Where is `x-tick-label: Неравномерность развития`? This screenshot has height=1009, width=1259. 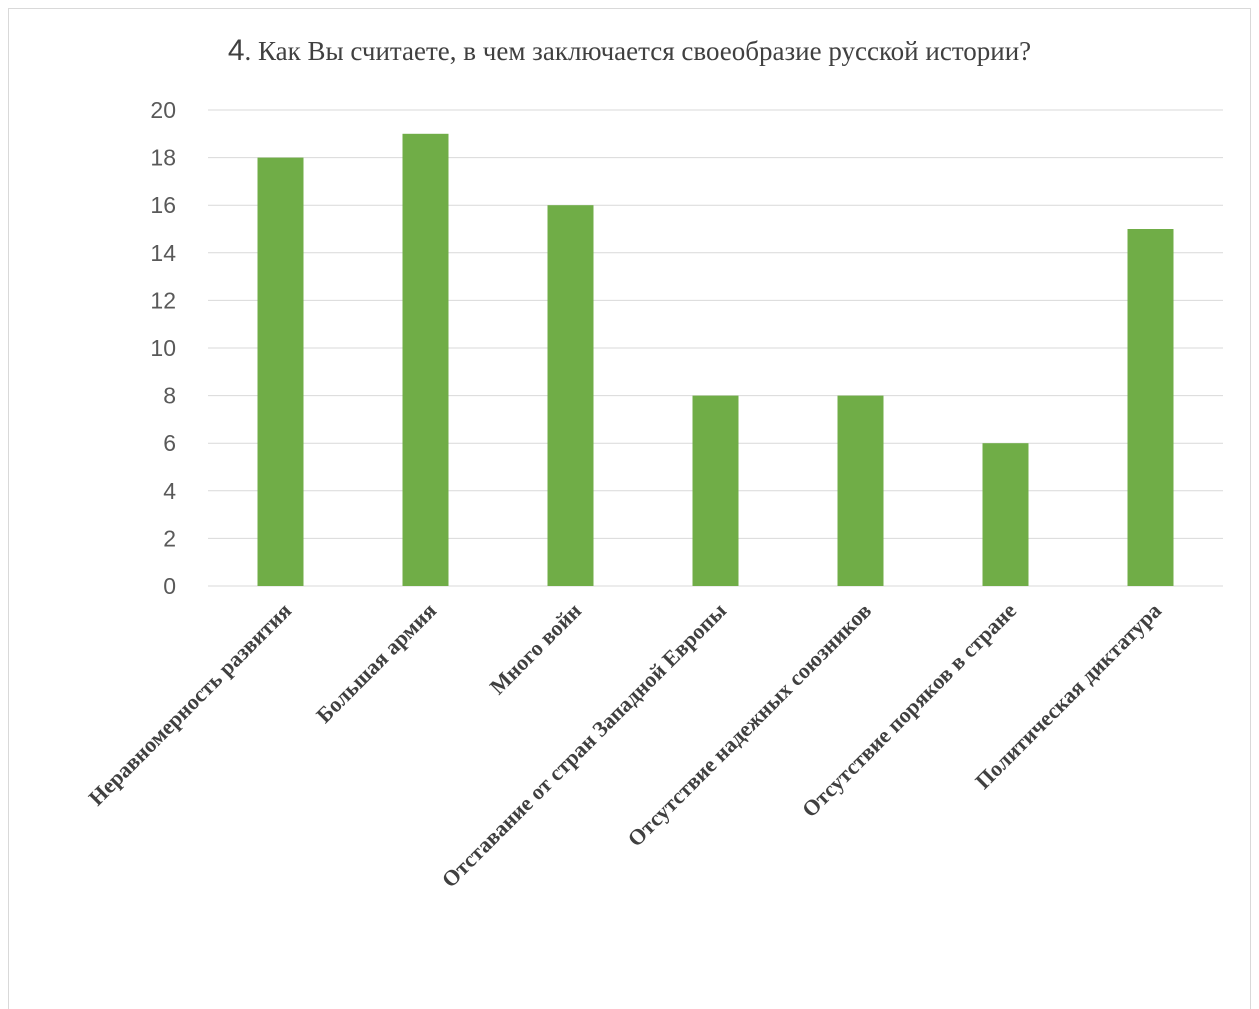
x-tick-label: Неравномерность развития is located at coordinates (189, 704).